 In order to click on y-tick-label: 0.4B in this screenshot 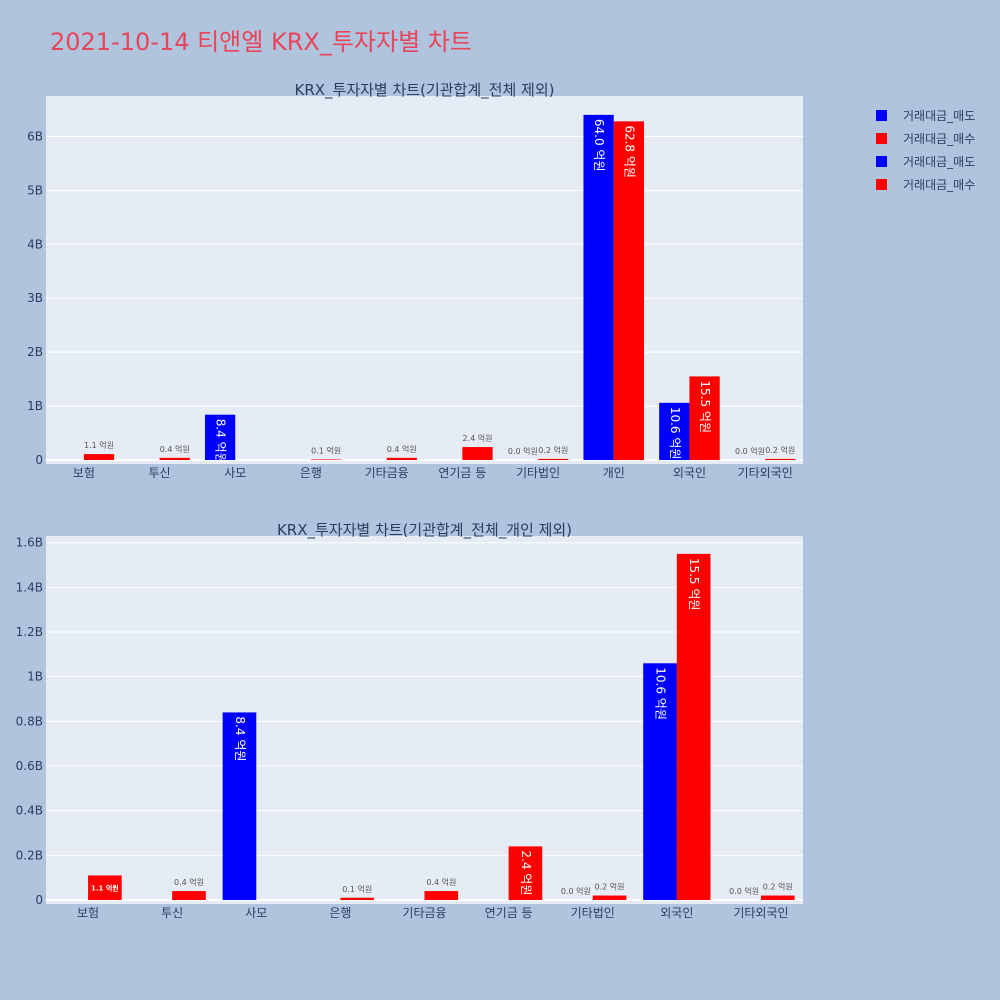, I will do `click(29, 811)`.